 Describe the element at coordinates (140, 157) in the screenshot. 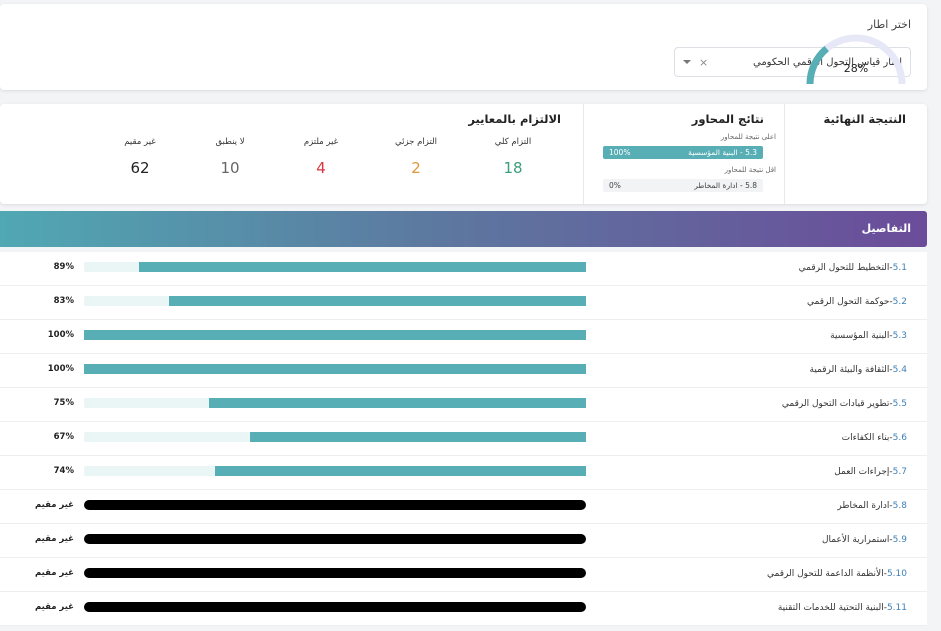

I see `stat-not-assessed: غير مقيم 62` at that location.